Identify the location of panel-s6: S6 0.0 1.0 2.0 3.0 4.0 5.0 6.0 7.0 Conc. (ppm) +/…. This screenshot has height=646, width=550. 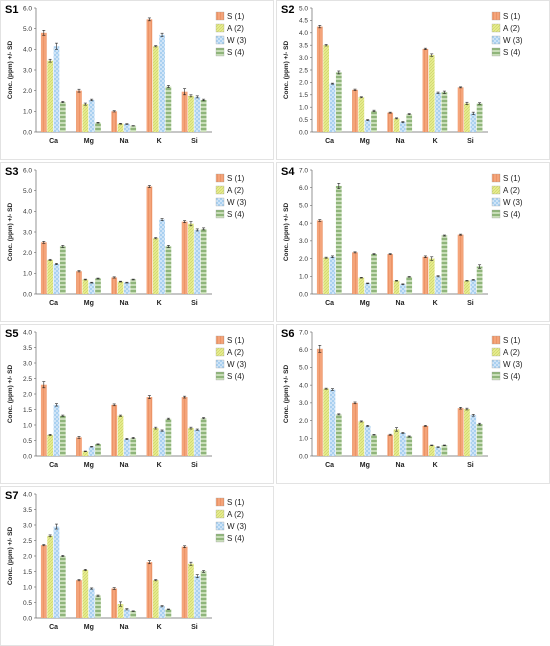
(413, 404).